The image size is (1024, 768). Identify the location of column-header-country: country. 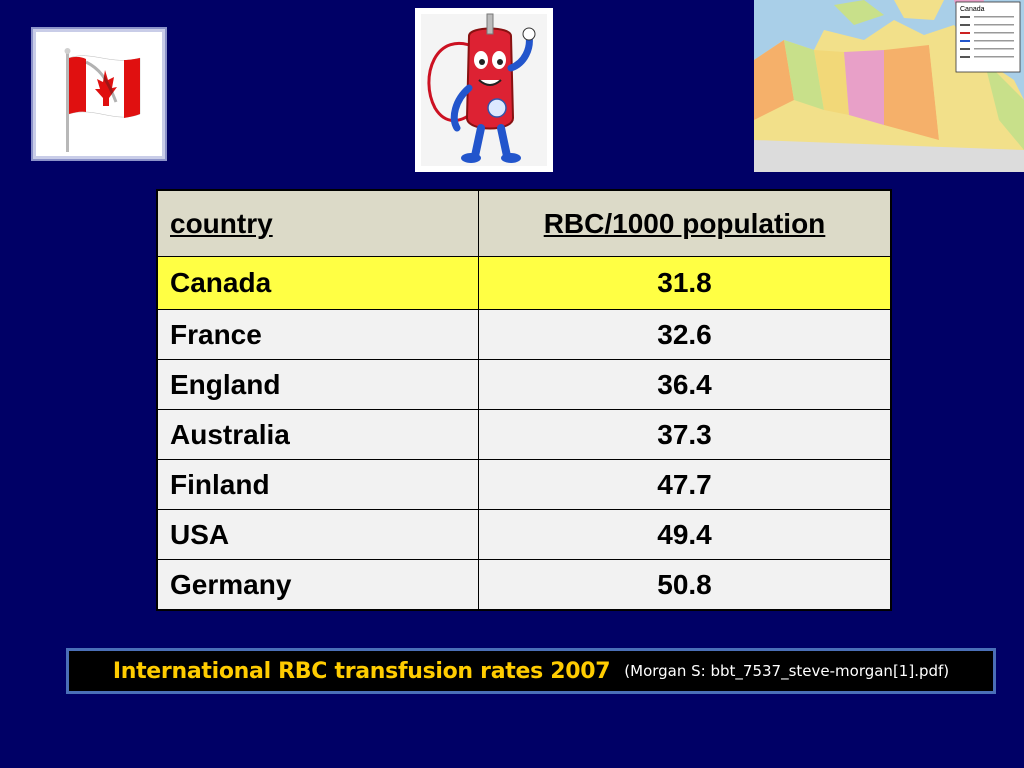
(317, 223).